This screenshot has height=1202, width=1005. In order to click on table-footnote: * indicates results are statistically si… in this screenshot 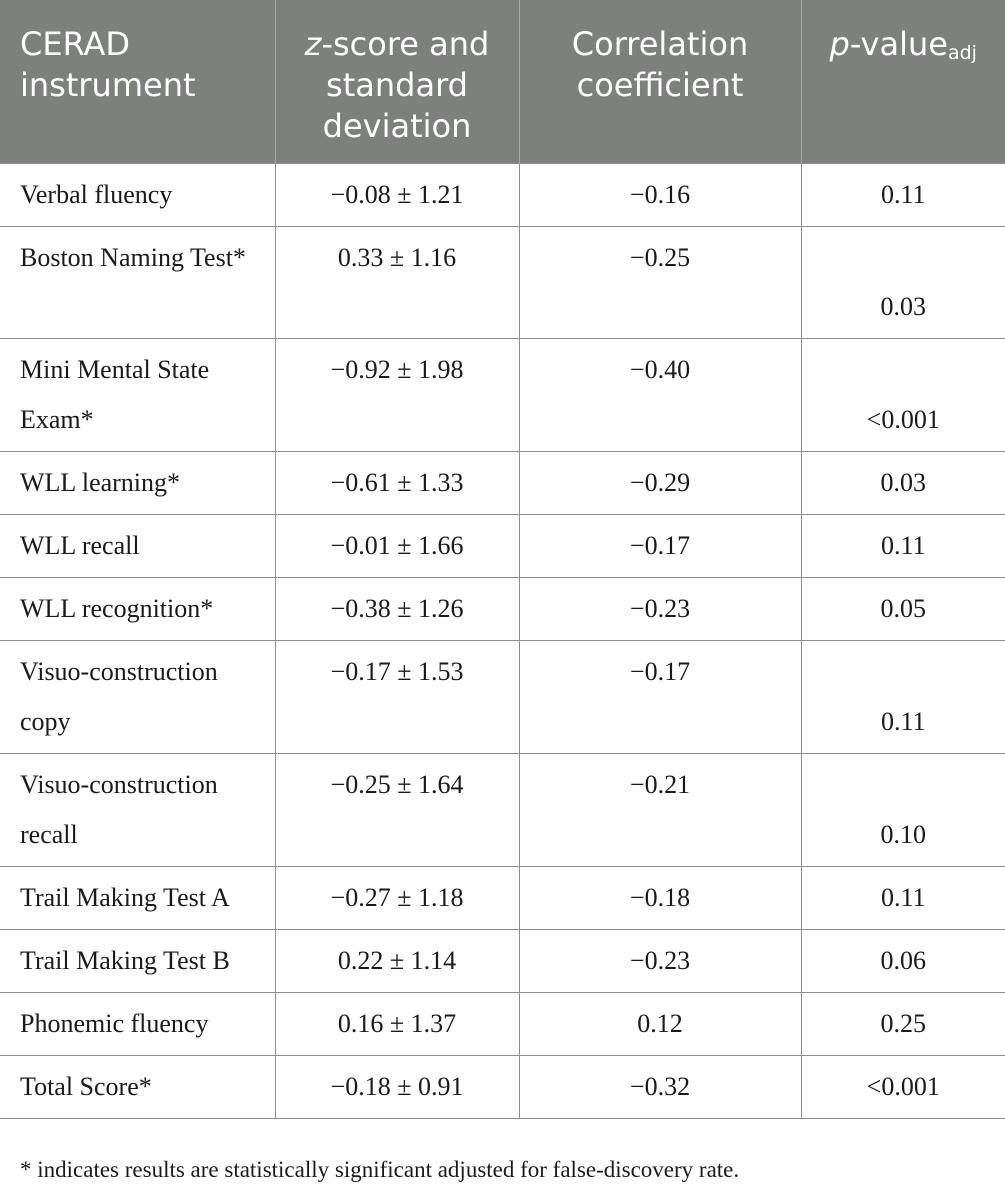, I will do `click(380, 1169)`.